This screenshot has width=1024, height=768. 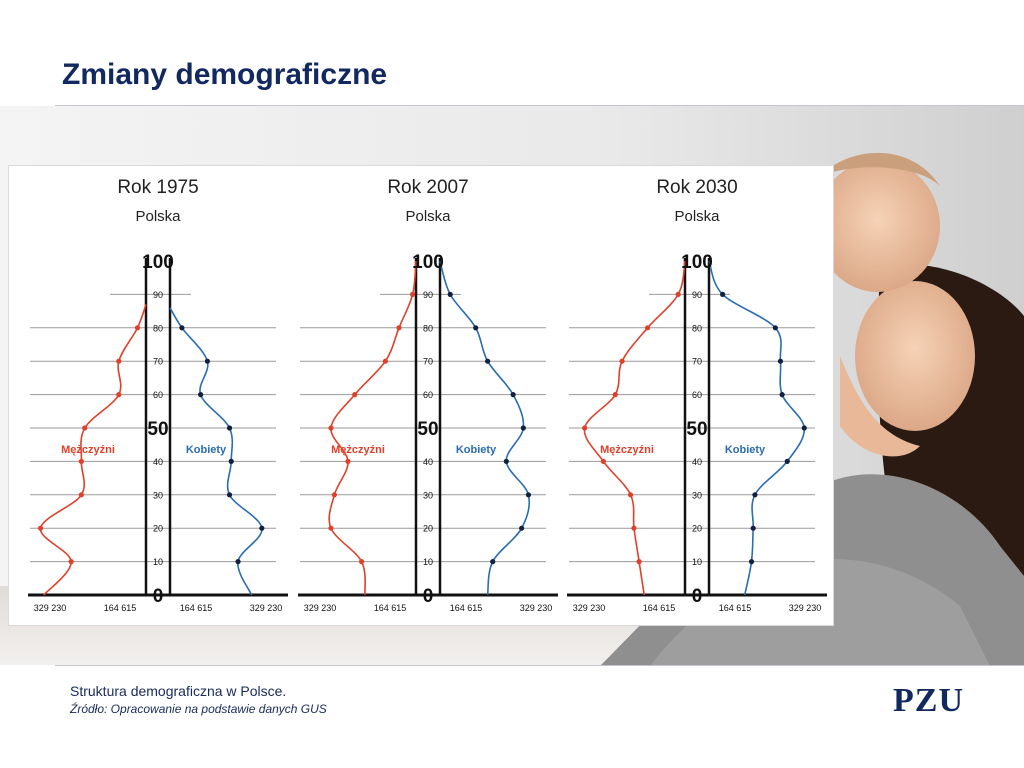 What do you see at coordinates (696, 187) in the screenshot?
I see `chart-title: Rok 2030` at bounding box center [696, 187].